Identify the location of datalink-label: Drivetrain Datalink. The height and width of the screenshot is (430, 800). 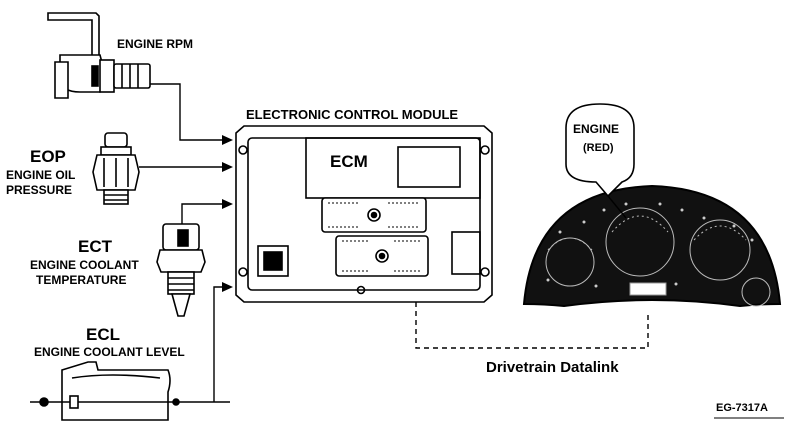
(552, 367).